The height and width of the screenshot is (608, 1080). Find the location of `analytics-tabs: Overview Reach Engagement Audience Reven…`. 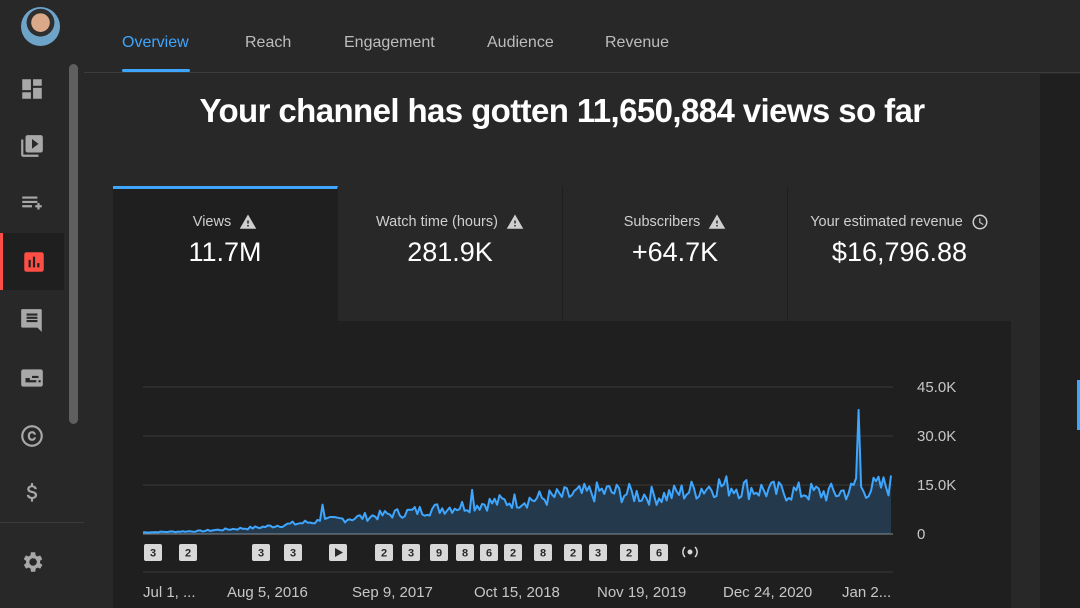

analytics-tabs: Overview Reach Engagement Audience Reven… is located at coordinates (582, 36).